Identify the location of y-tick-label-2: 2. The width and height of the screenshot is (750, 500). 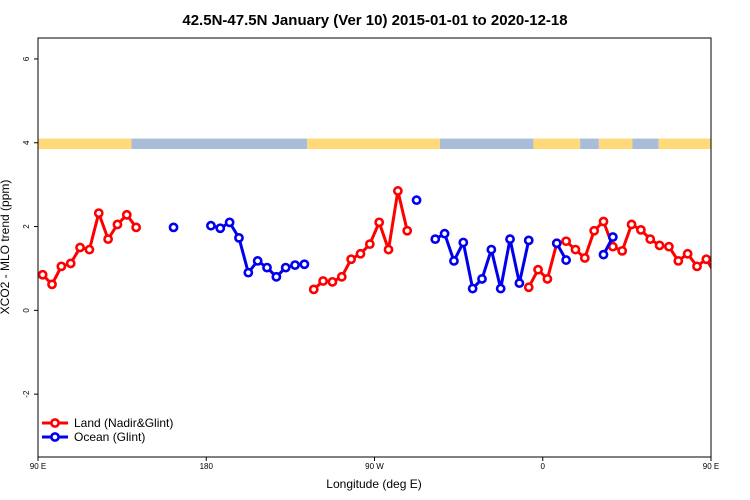
(26, 226).